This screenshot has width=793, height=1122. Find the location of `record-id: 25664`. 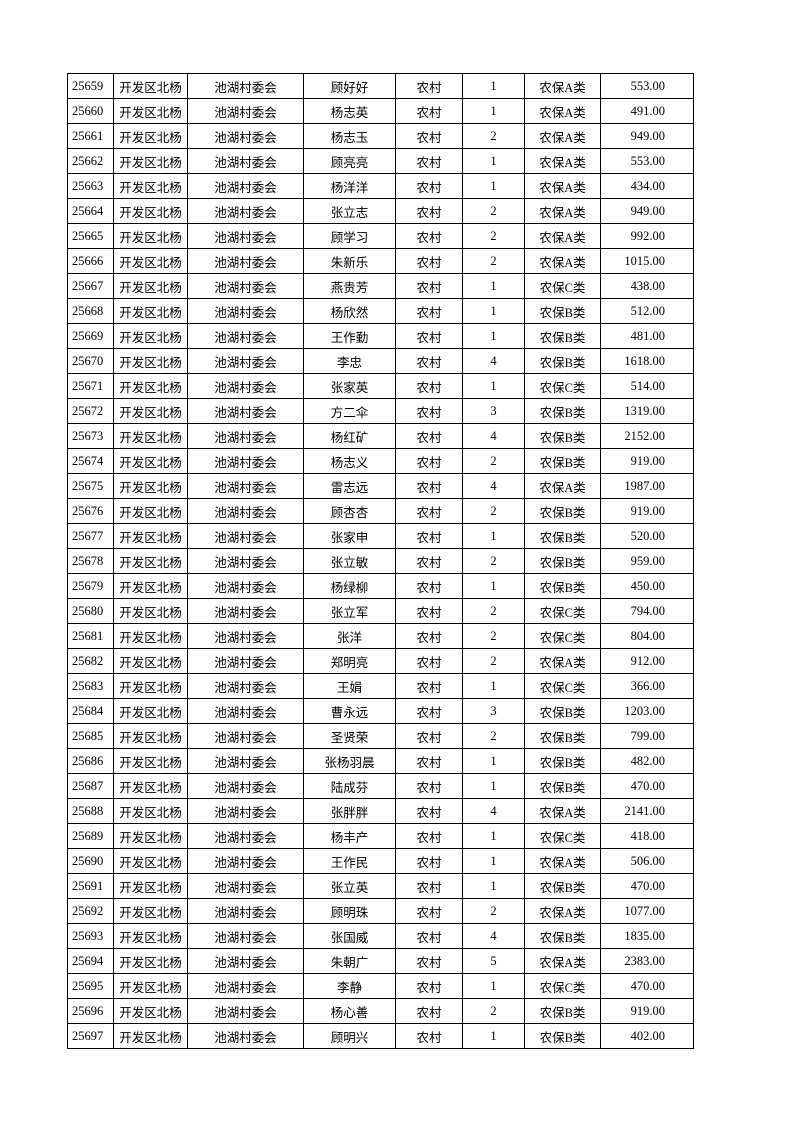

record-id: 25664 is located at coordinates (90, 211).